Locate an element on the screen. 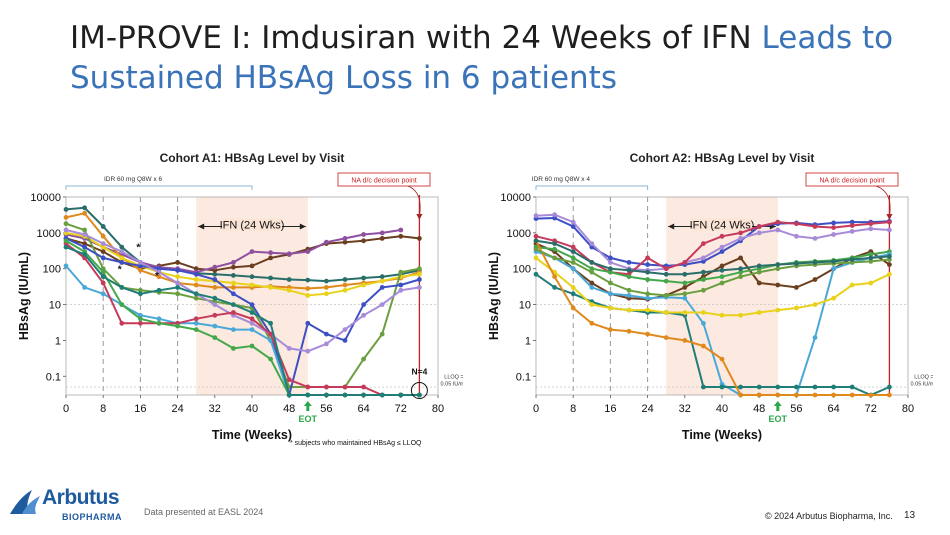 The image size is (950, 535). eot-label: EOT is located at coordinates (308, 419).